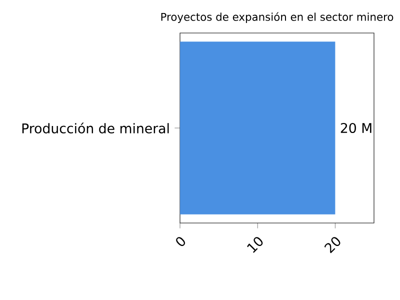 The height and width of the screenshot is (300, 400). I want to click on x-tick-label: 10, so click(255, 245).